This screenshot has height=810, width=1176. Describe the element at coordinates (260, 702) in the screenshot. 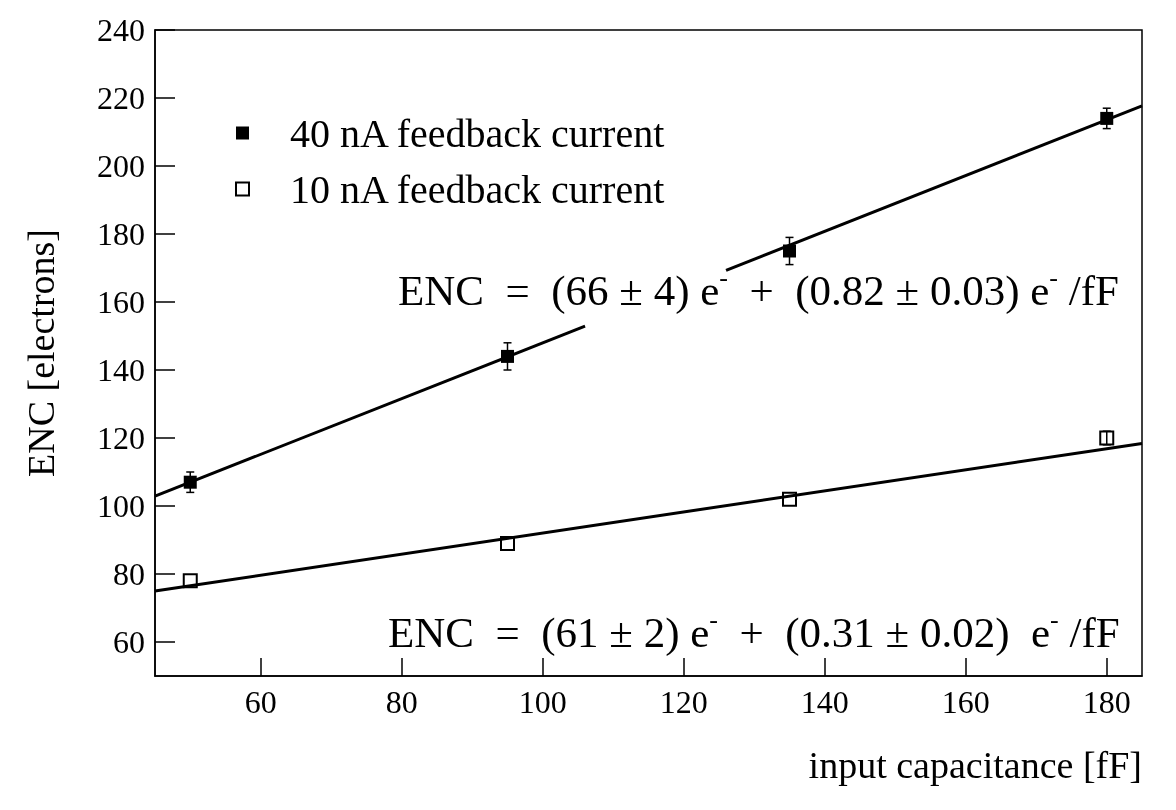

I see `x-tick-label: 60` at that location.